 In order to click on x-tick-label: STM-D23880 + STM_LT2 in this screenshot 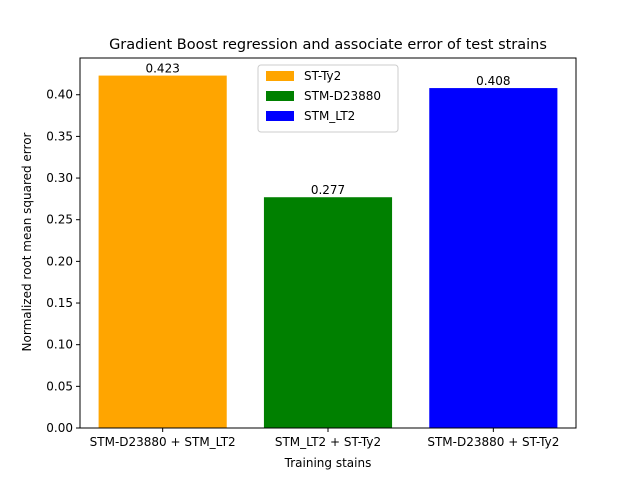, I will do `click(163, 442)`.